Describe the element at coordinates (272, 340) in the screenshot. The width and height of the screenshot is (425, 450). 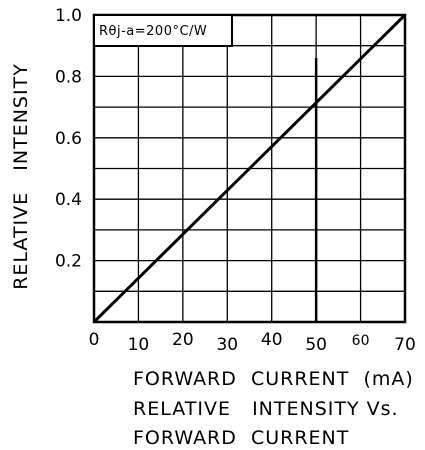
I see `x-tick-label-40: 40` at that location.